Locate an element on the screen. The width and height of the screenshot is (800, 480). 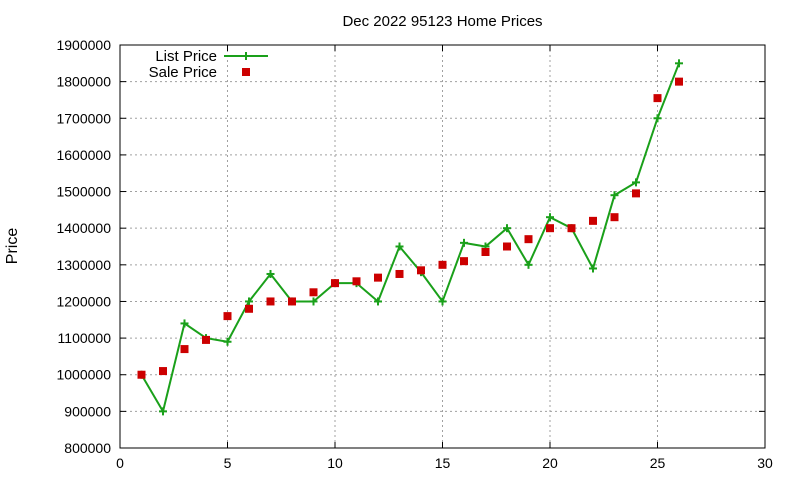
x-tick-label: 30 is located at coordinates (765, 463).